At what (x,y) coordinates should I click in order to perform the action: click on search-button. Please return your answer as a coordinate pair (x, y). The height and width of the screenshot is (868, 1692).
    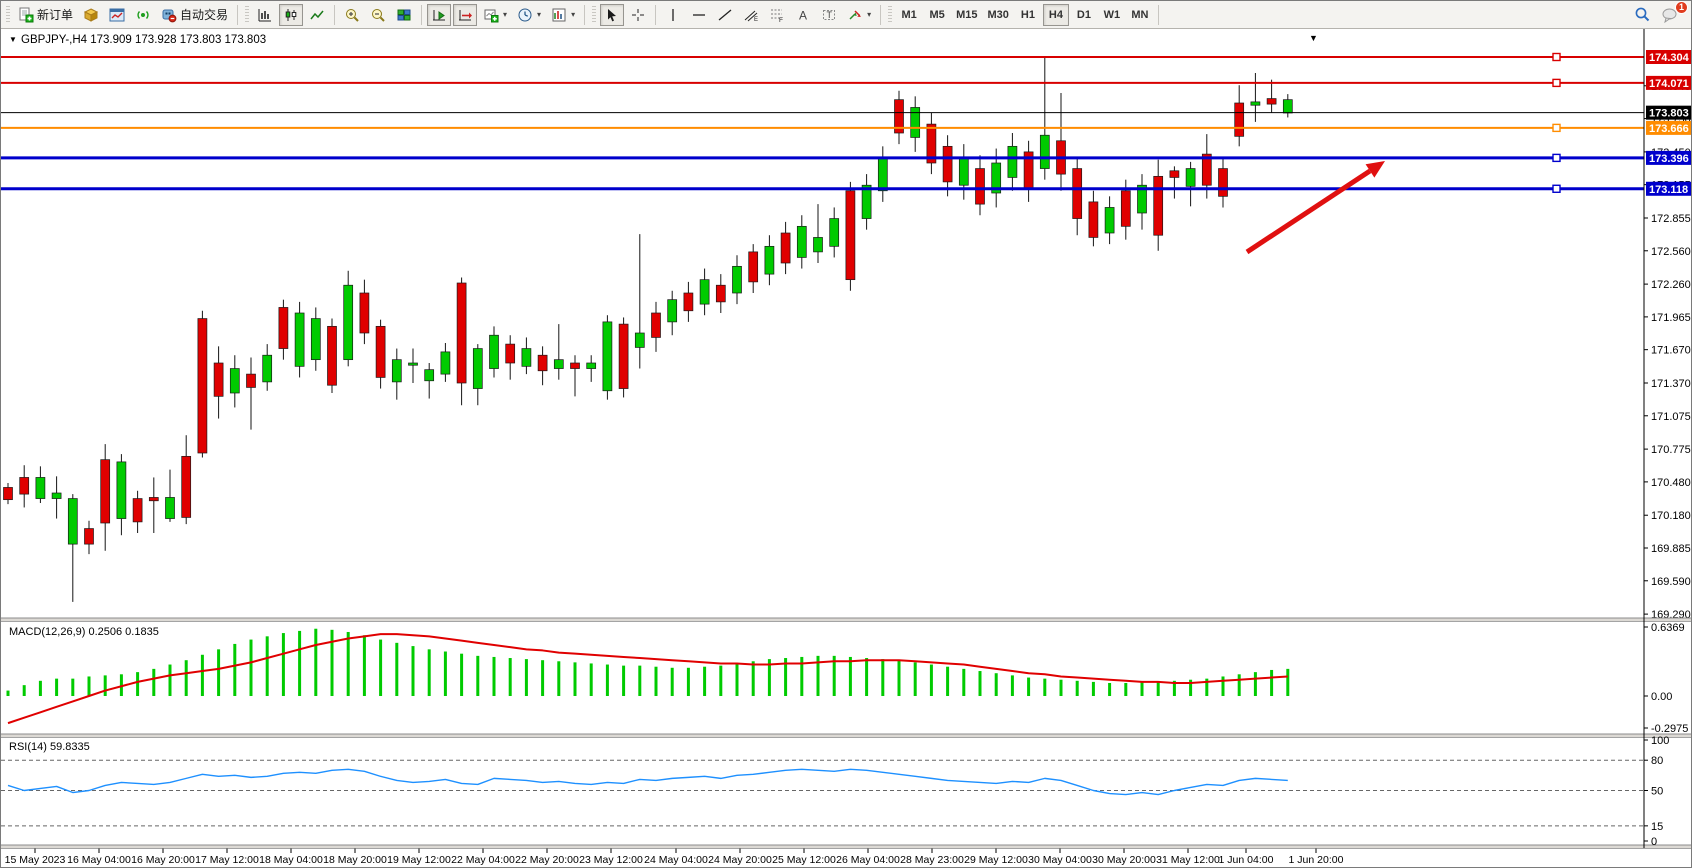
    Looking at the image, I should click on (1642, 15).